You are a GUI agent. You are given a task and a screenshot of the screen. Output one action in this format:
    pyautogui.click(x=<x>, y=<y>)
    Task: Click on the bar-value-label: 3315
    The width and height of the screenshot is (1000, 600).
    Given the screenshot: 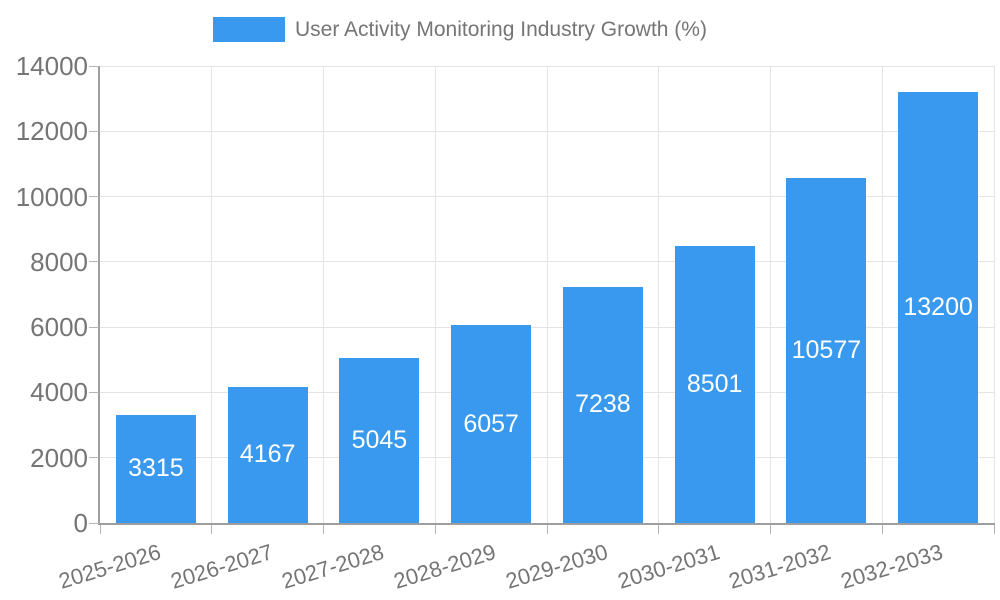 What is the action you would take?
    pyautogui.click(x=156, y=468)
    